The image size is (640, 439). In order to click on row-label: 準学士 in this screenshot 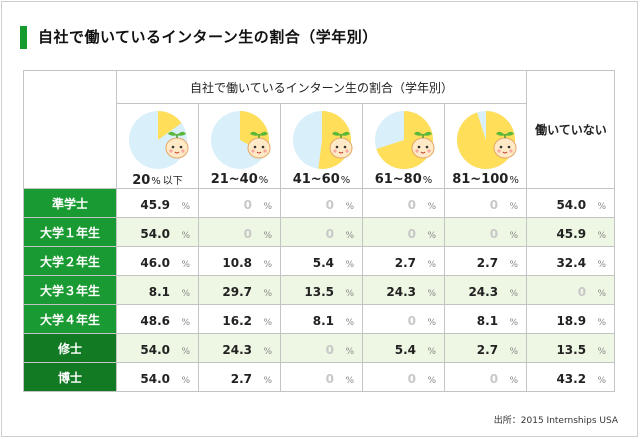, I will do `click(70, 203)`.